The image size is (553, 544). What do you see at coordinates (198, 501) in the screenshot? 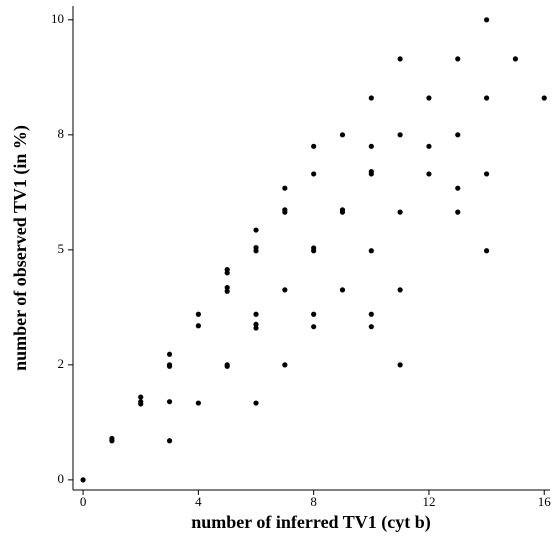
I see `x-tick-label: 4` at bounding box center [198, 501].